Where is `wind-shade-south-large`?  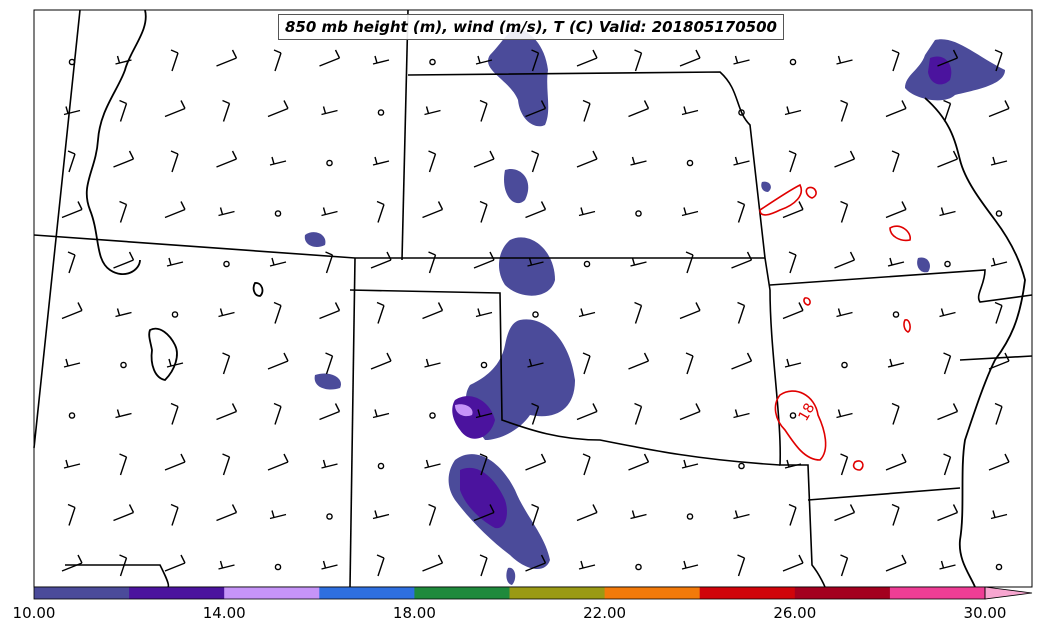 wind-shade-south-large is located at coordinates (520, 379).